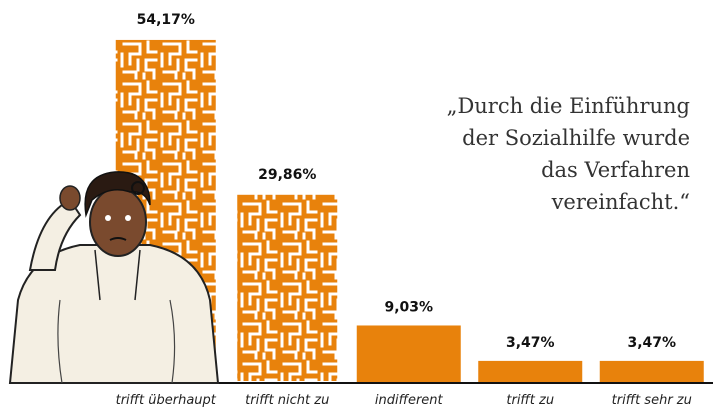 The width and height of the screenshot is (713, 409). Describe the element at coordinates (408, 307) in the screenshot. I see `value-label: 9,03%` at that location.